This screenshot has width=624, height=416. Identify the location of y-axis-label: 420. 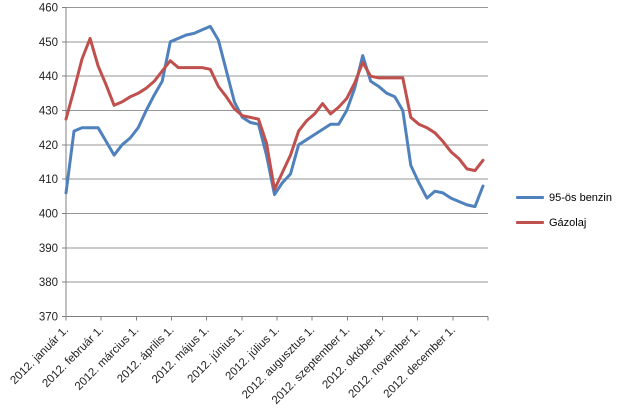
(48, 146).